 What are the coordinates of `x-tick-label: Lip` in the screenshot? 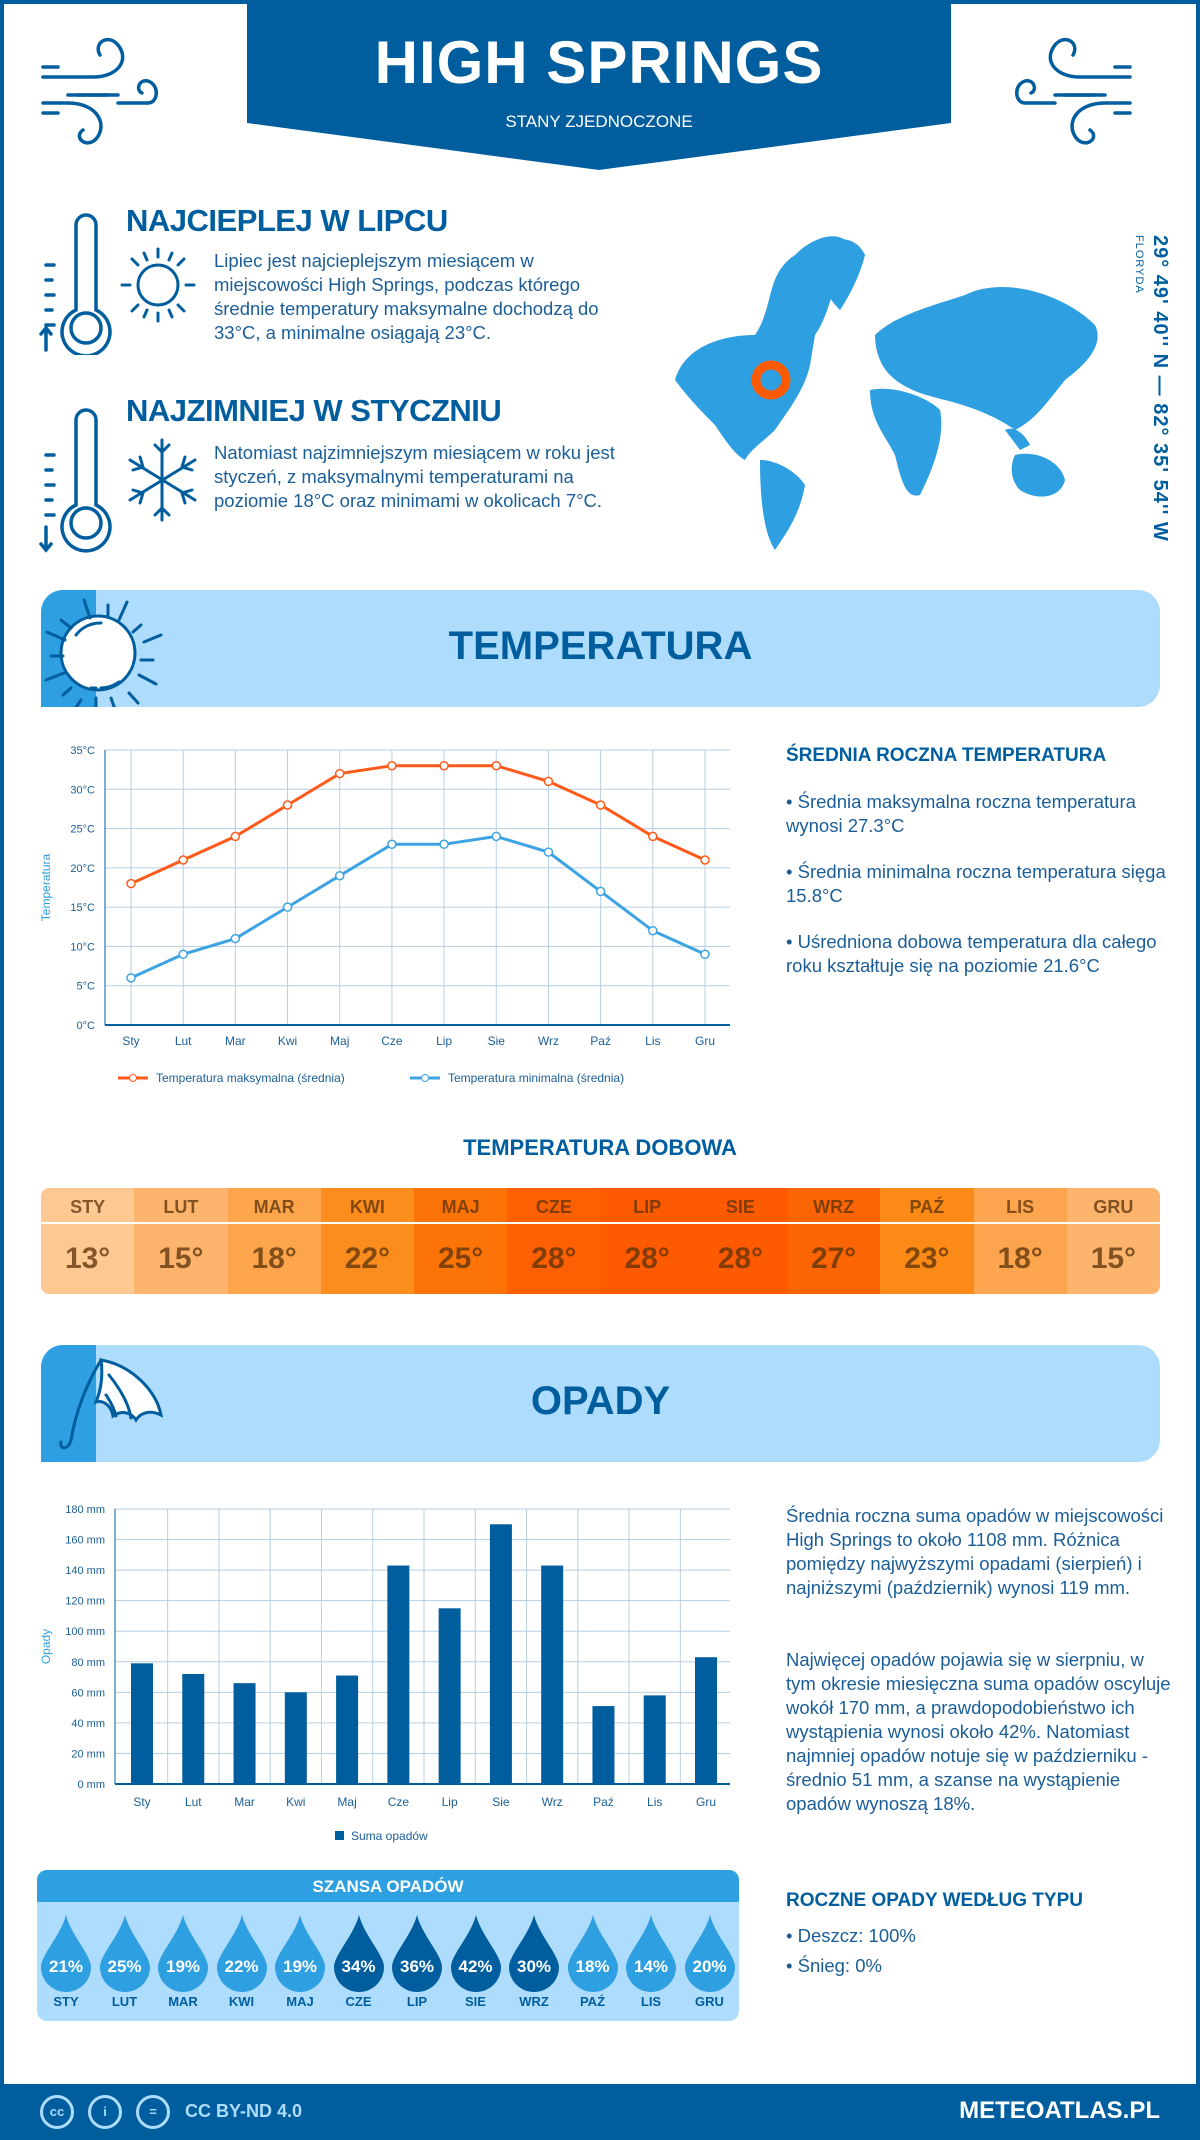 It's located at (444, 1041).